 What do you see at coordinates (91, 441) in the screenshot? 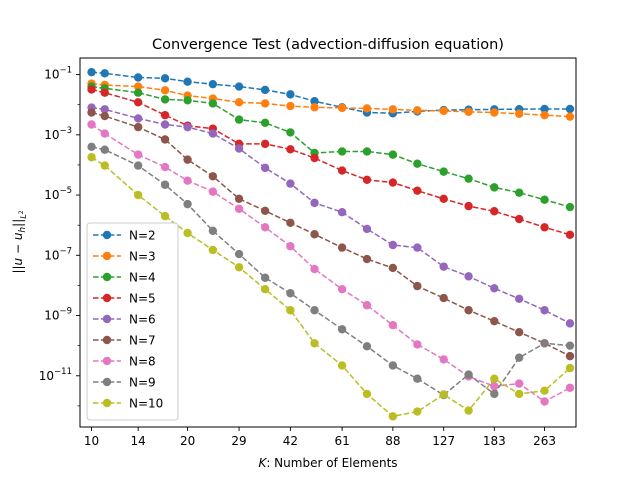
I see `x-tick-label: 10` at bounding box center [91, 441].